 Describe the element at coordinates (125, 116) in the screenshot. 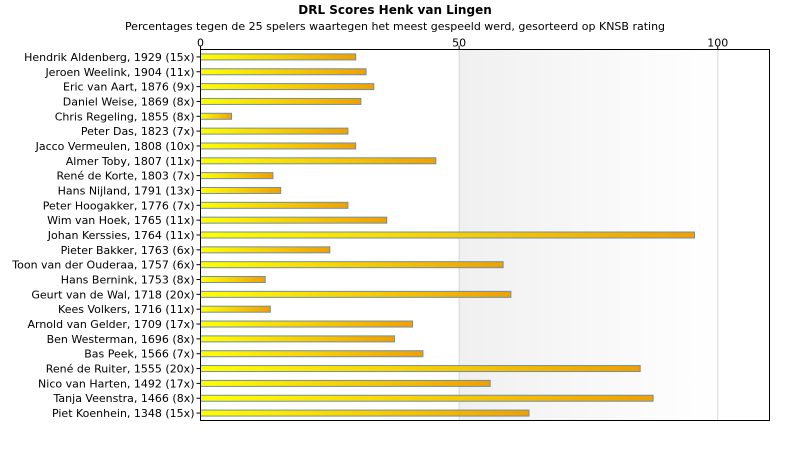

I see `category-label: Chris Regeling, 1855 (8x)` at that location.